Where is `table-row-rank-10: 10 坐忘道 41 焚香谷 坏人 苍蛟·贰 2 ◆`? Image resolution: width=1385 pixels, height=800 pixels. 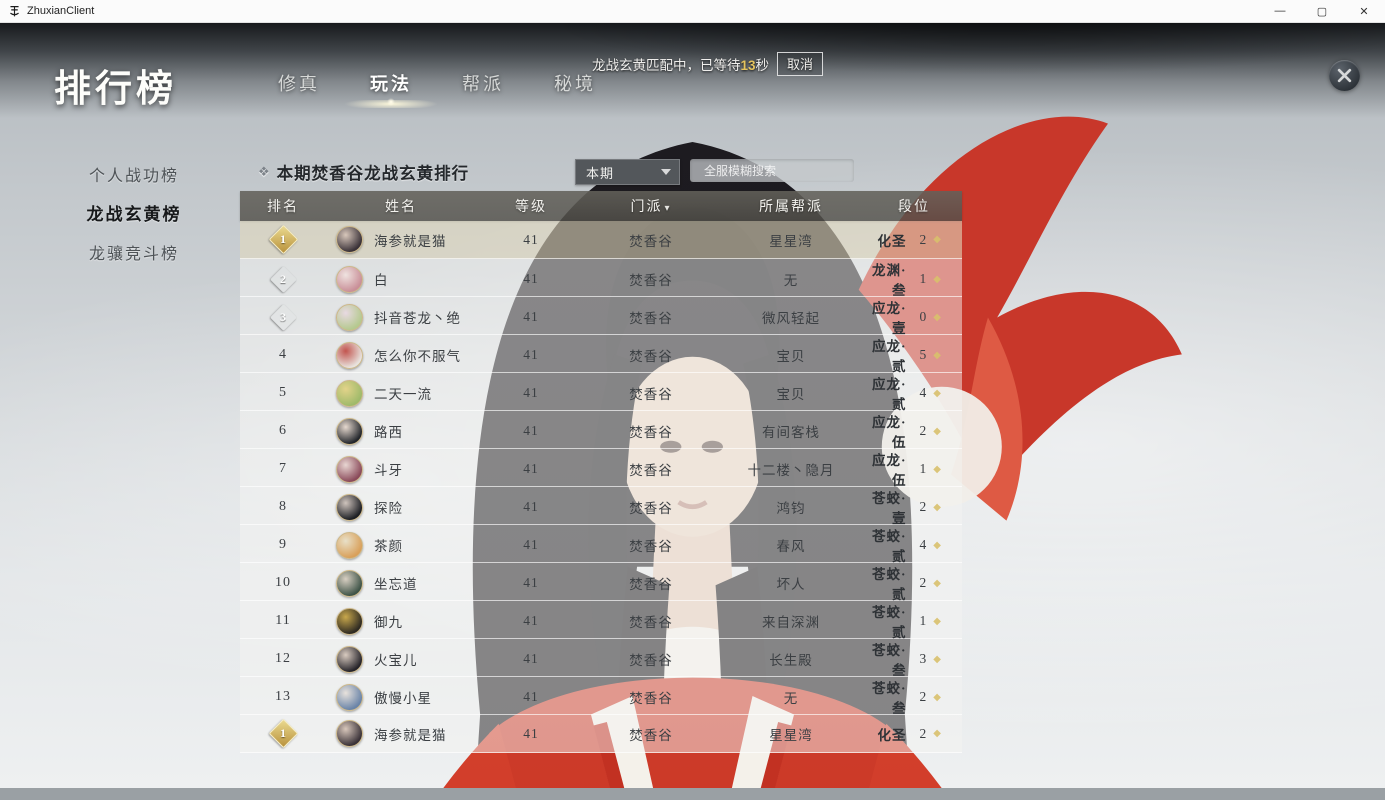 table-row-rank-10: 10 坐忘道 41 焚香谷 坏人 苍蛟·贰 2 ◆ is located at coordinates (601, 582).